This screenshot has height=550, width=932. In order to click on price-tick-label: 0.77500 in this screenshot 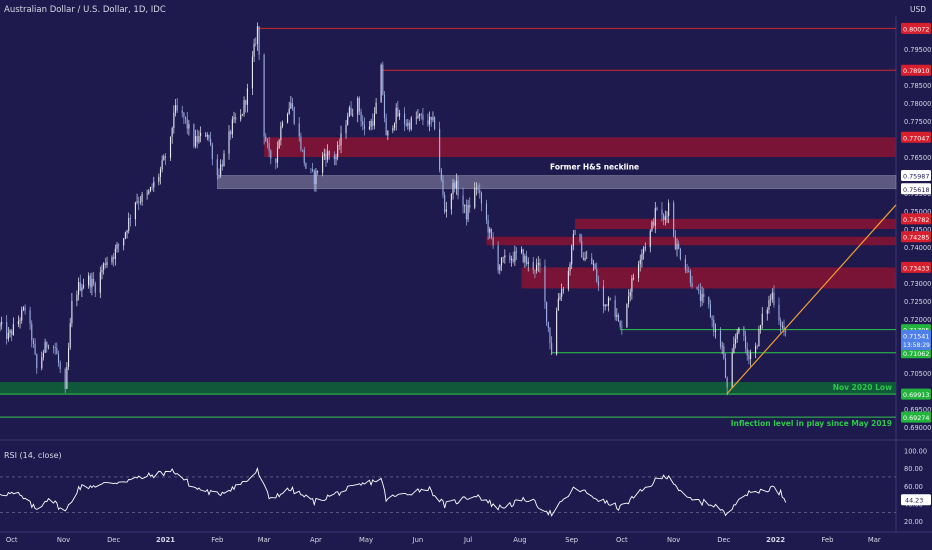, I will do `click(917, 122)`.